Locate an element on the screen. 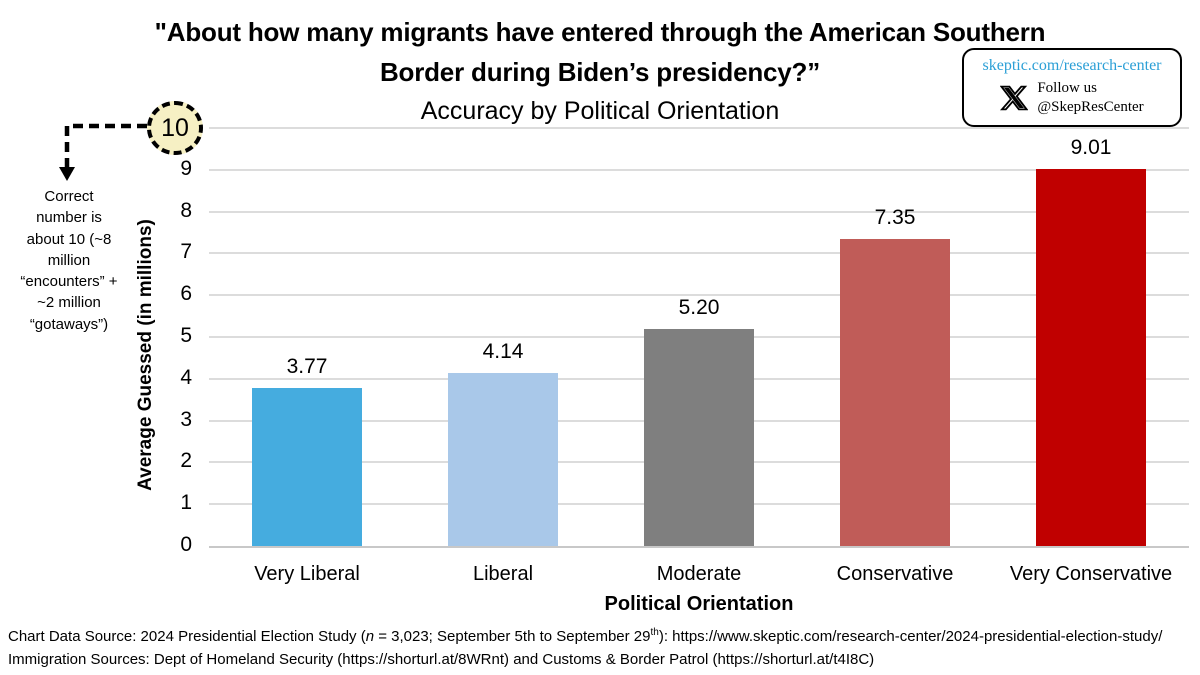 The width and height of the screenshot is (1200, 675). y-tick-label: 0 is located at coordinates (186, 544).